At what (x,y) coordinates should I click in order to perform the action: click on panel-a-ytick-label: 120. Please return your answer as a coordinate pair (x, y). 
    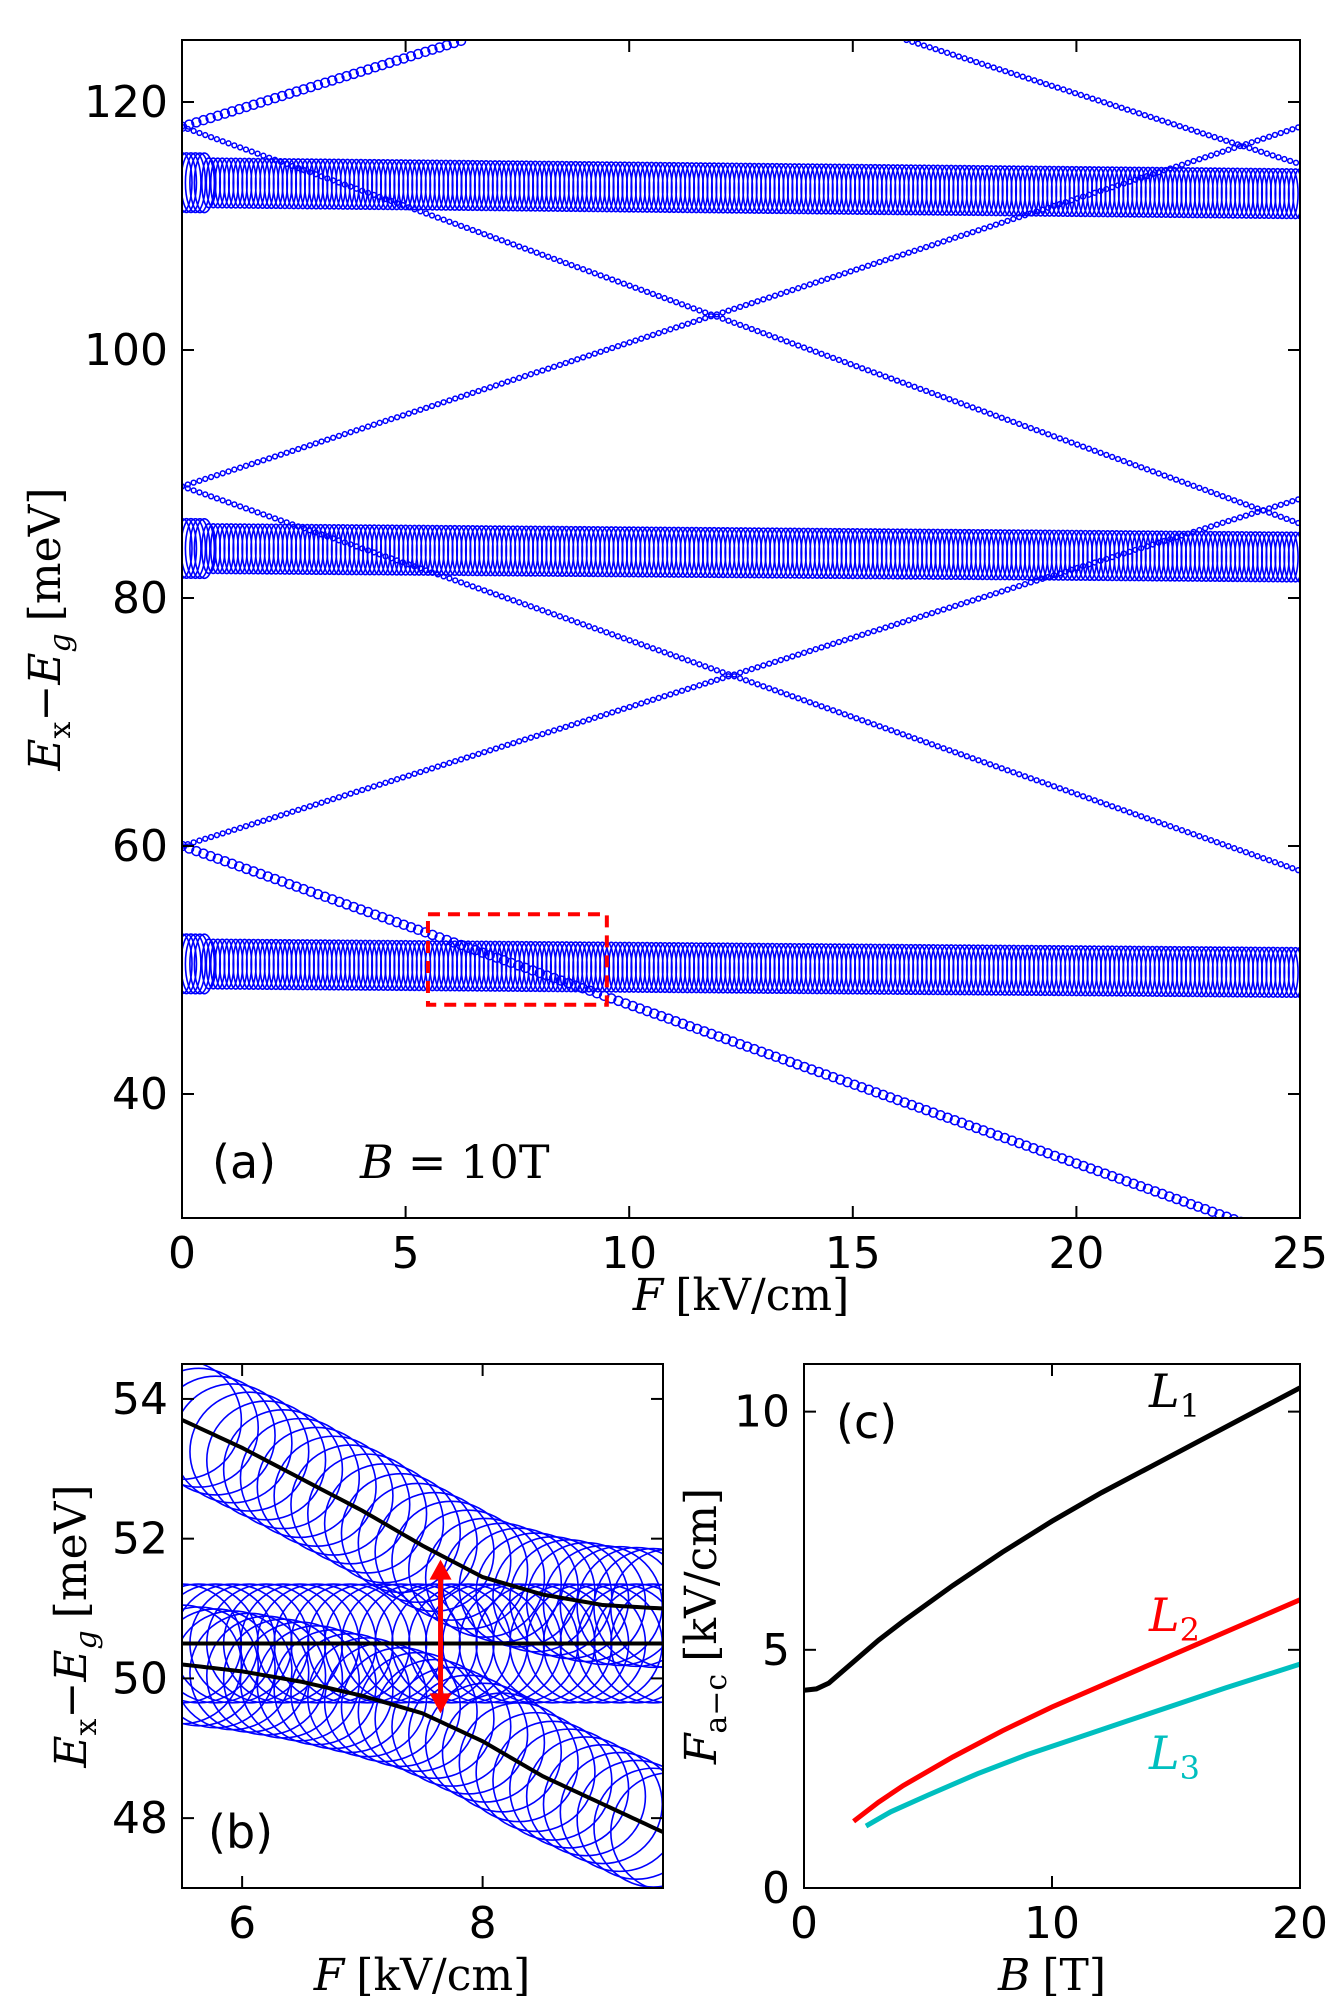
    Looking at the image, I should click on (126, 102).